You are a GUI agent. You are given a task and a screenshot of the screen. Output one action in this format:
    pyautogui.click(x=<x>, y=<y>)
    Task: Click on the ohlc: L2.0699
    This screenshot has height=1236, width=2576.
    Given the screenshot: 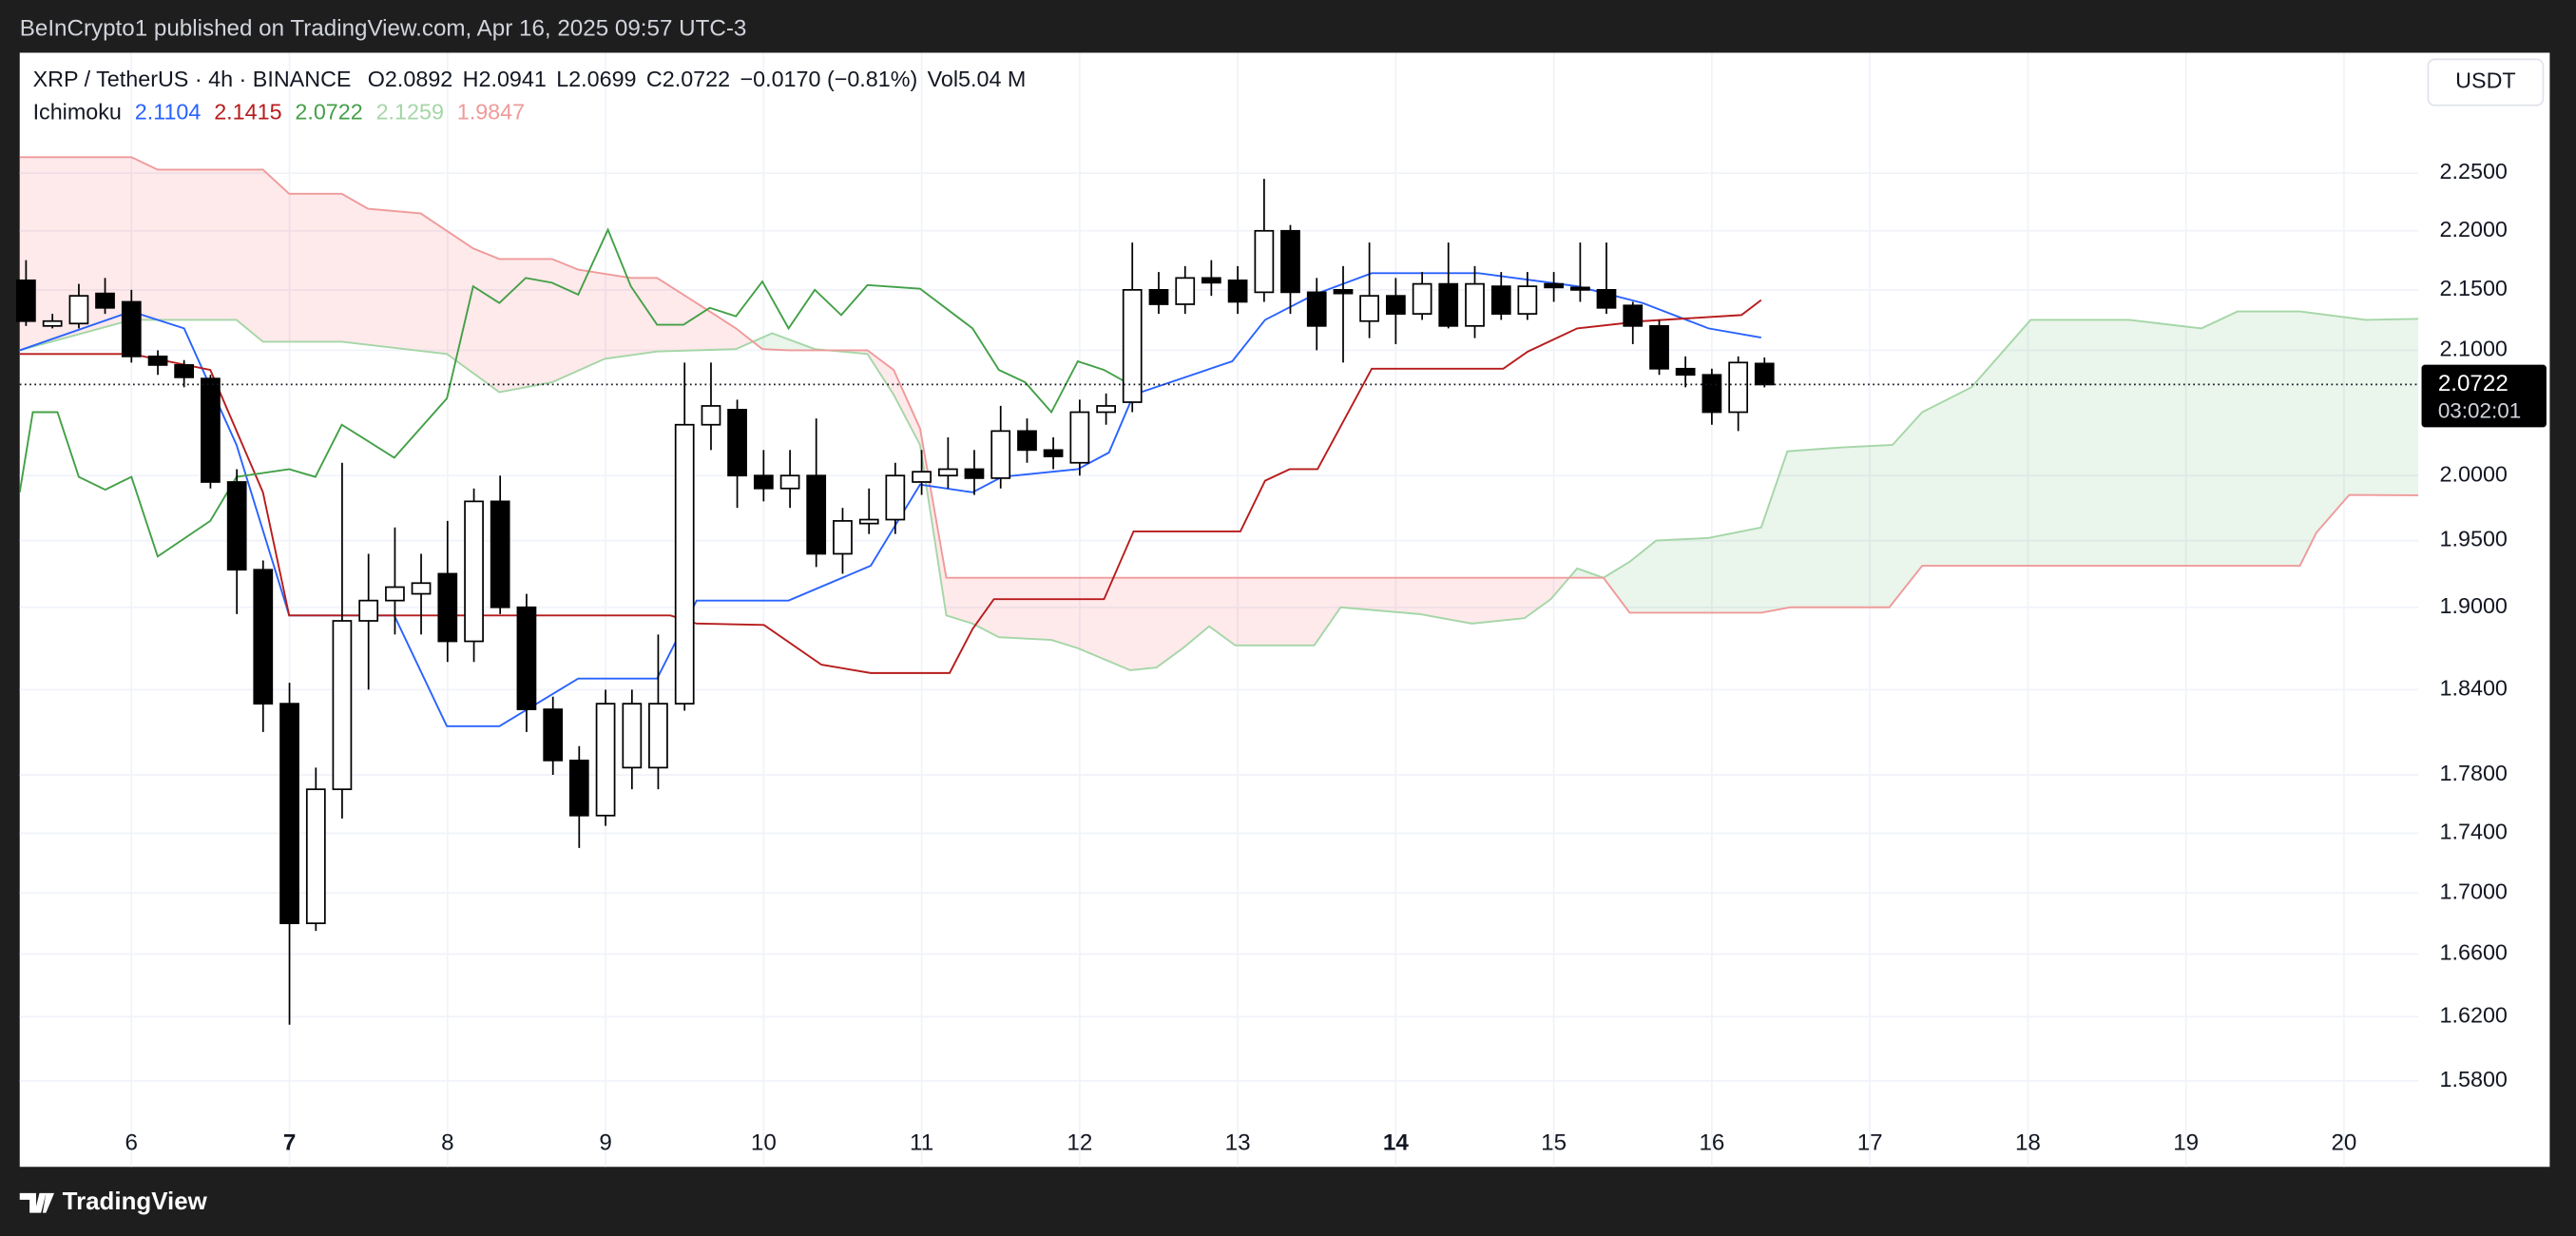 What is the action you would take?
    pyautogui.click(x=596, y=79)
    